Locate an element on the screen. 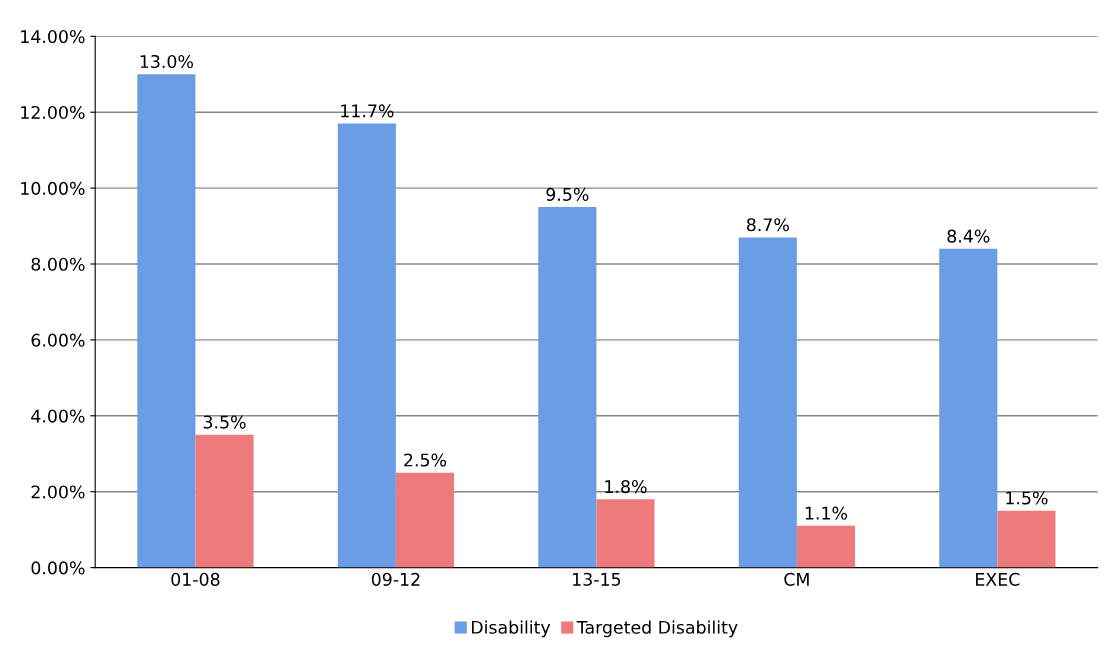  data-label: 11.7% is located at coordinates (367, 111).